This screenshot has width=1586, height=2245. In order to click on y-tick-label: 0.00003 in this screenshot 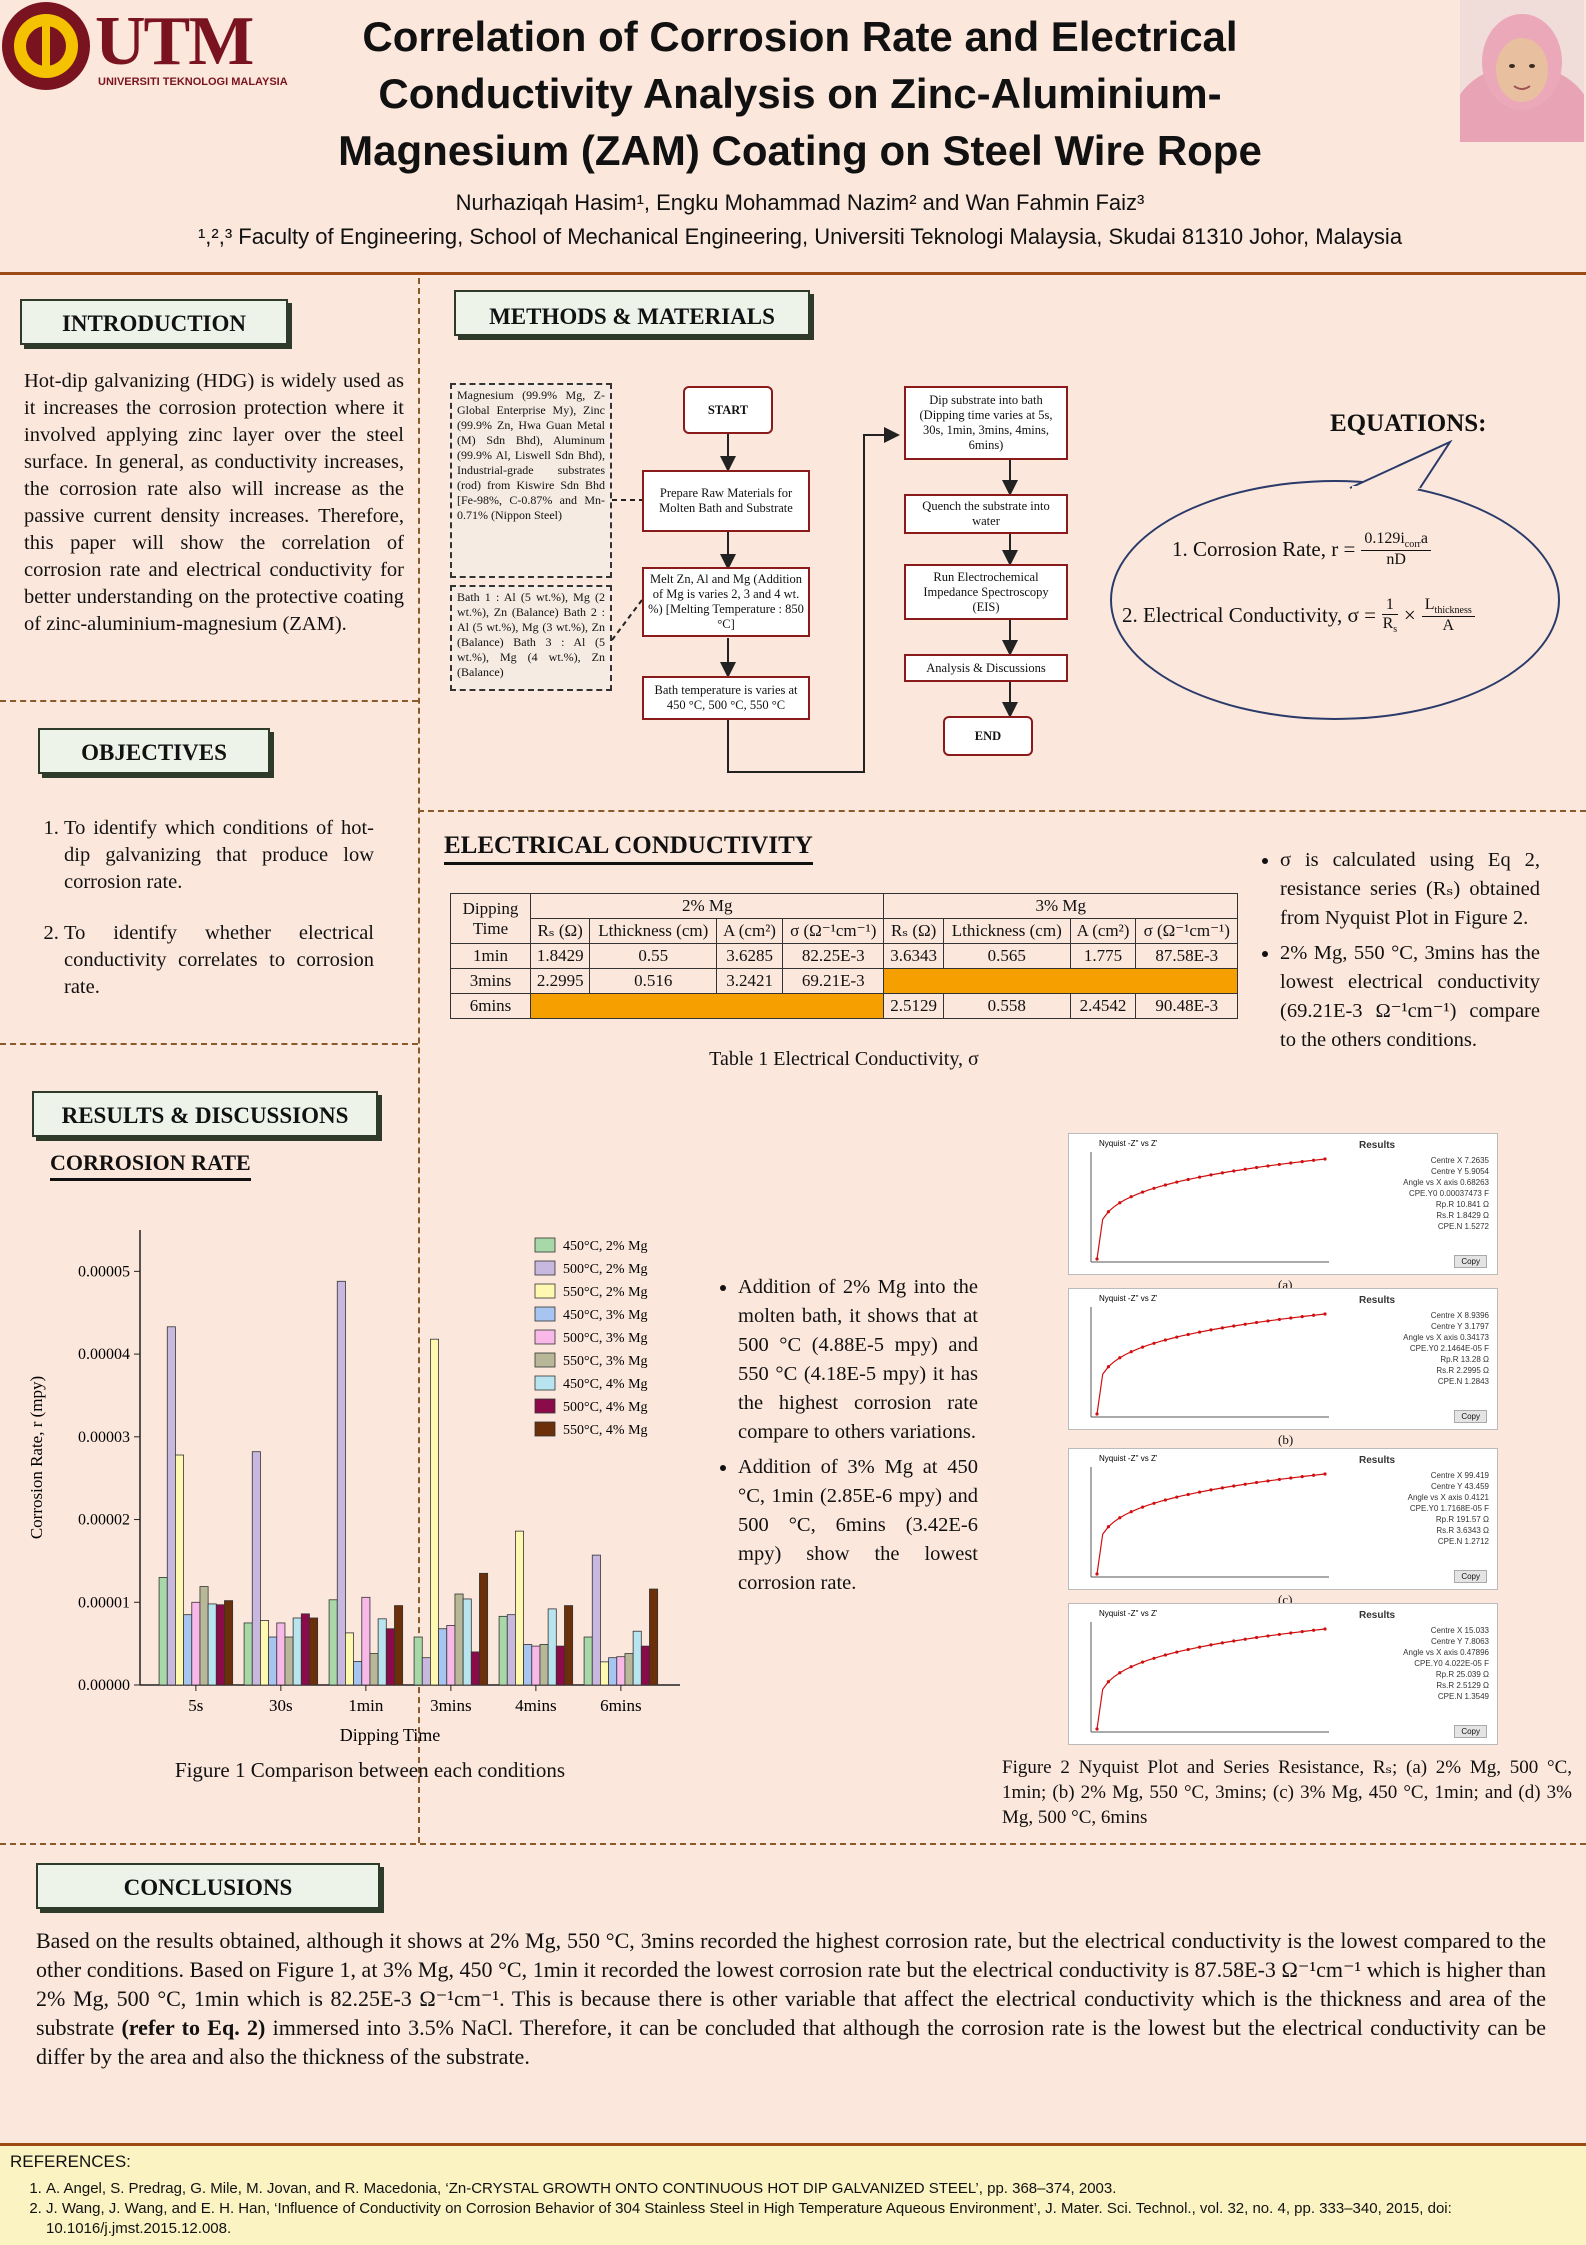, I will do `click(104, 1437)`.